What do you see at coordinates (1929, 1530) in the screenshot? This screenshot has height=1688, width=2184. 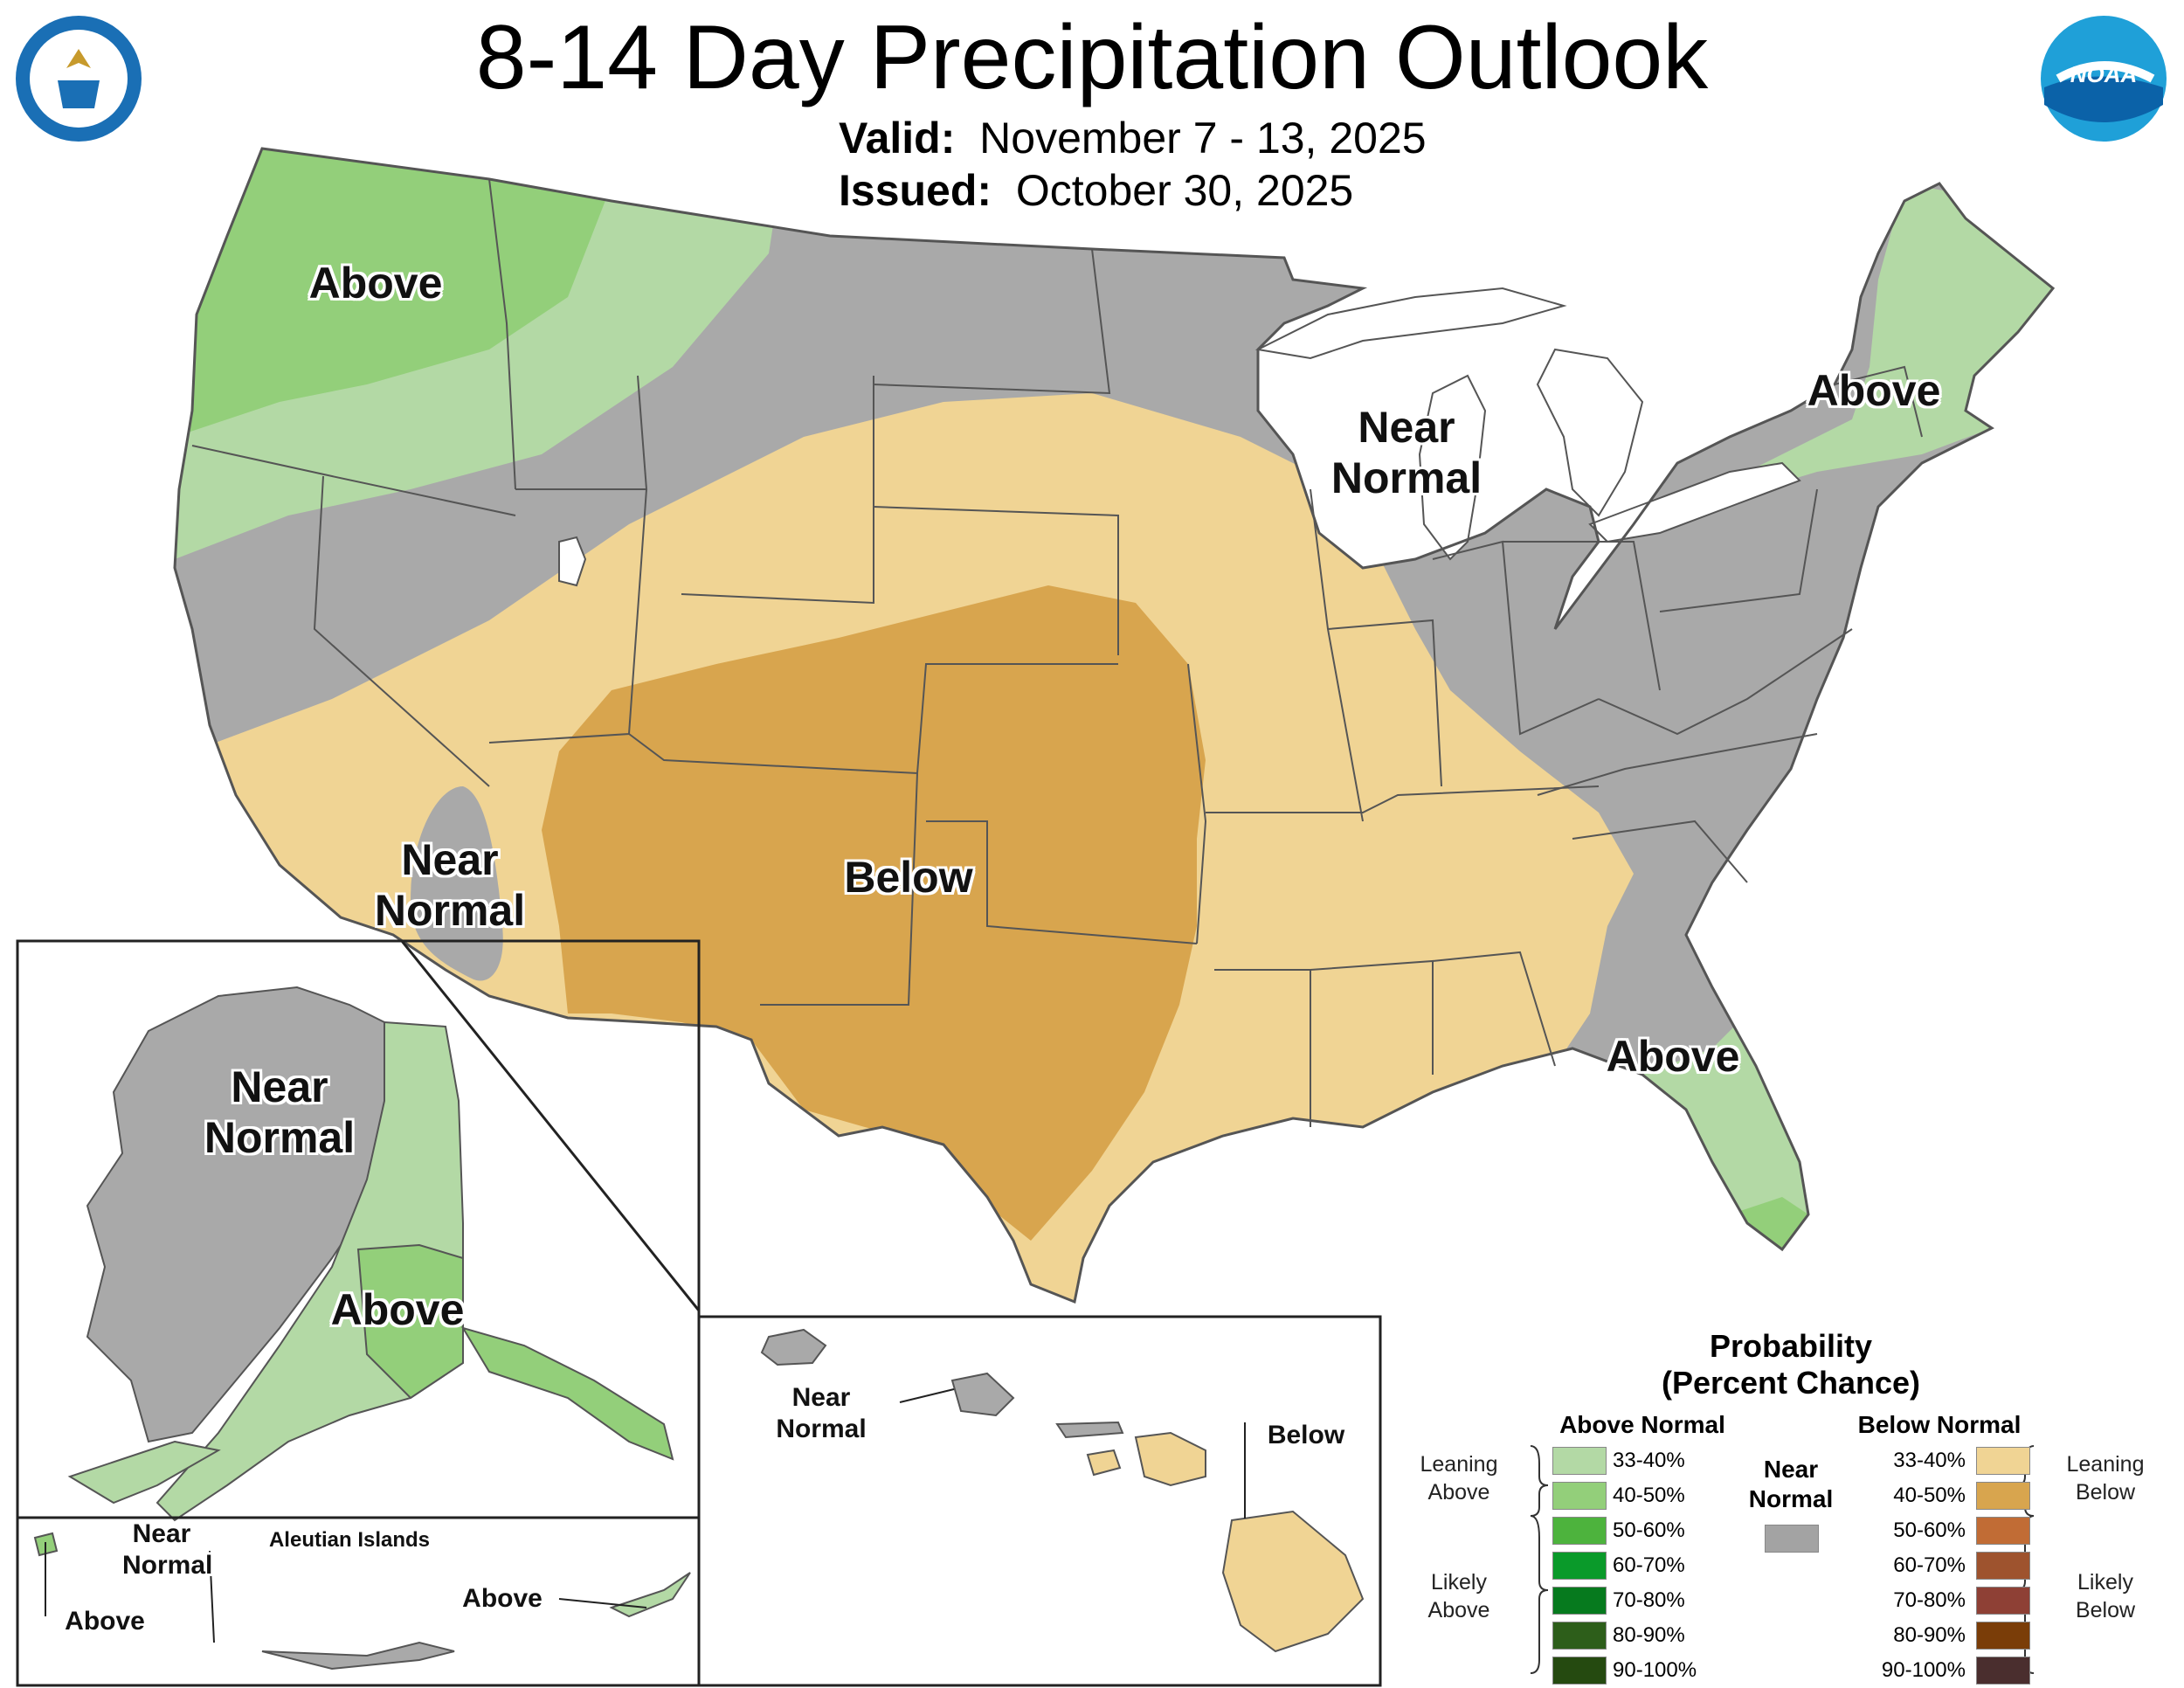 I see `legend-below-label: 50-60%` at bounding box center [1929, 1530].